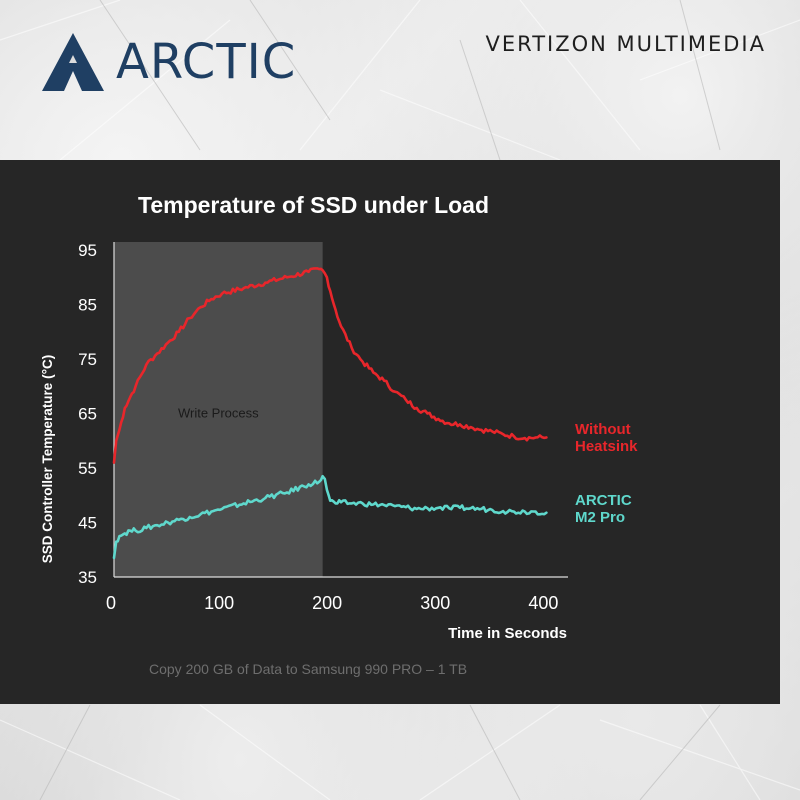 This screenshot has height=800, width=800. I want to click on series-line-without-heatsink, so click(330, 365).